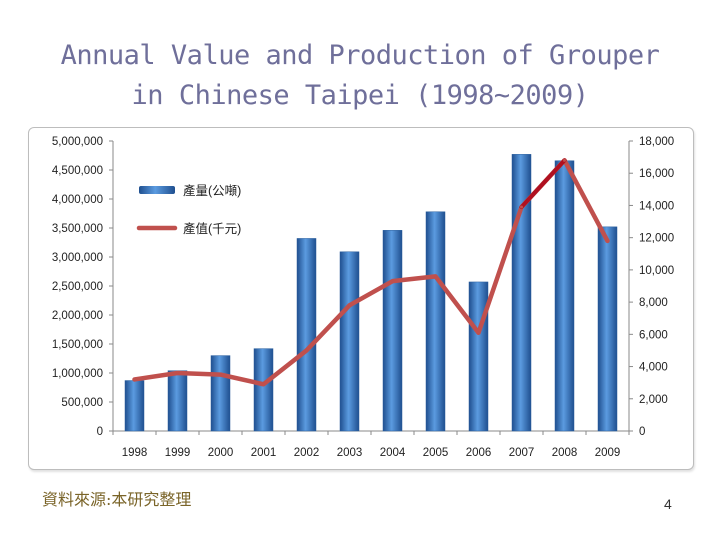  I want to click on x-tick-label: 2000, so click(221, 453).